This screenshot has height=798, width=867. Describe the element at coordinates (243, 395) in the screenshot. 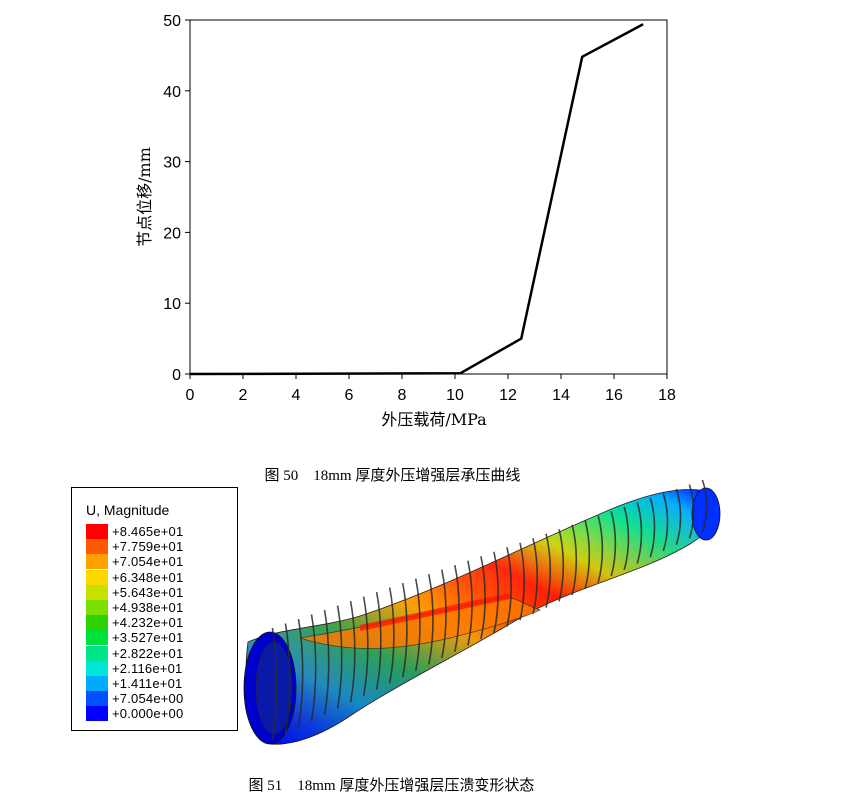

I see `x-tick-label: 2` at that location.